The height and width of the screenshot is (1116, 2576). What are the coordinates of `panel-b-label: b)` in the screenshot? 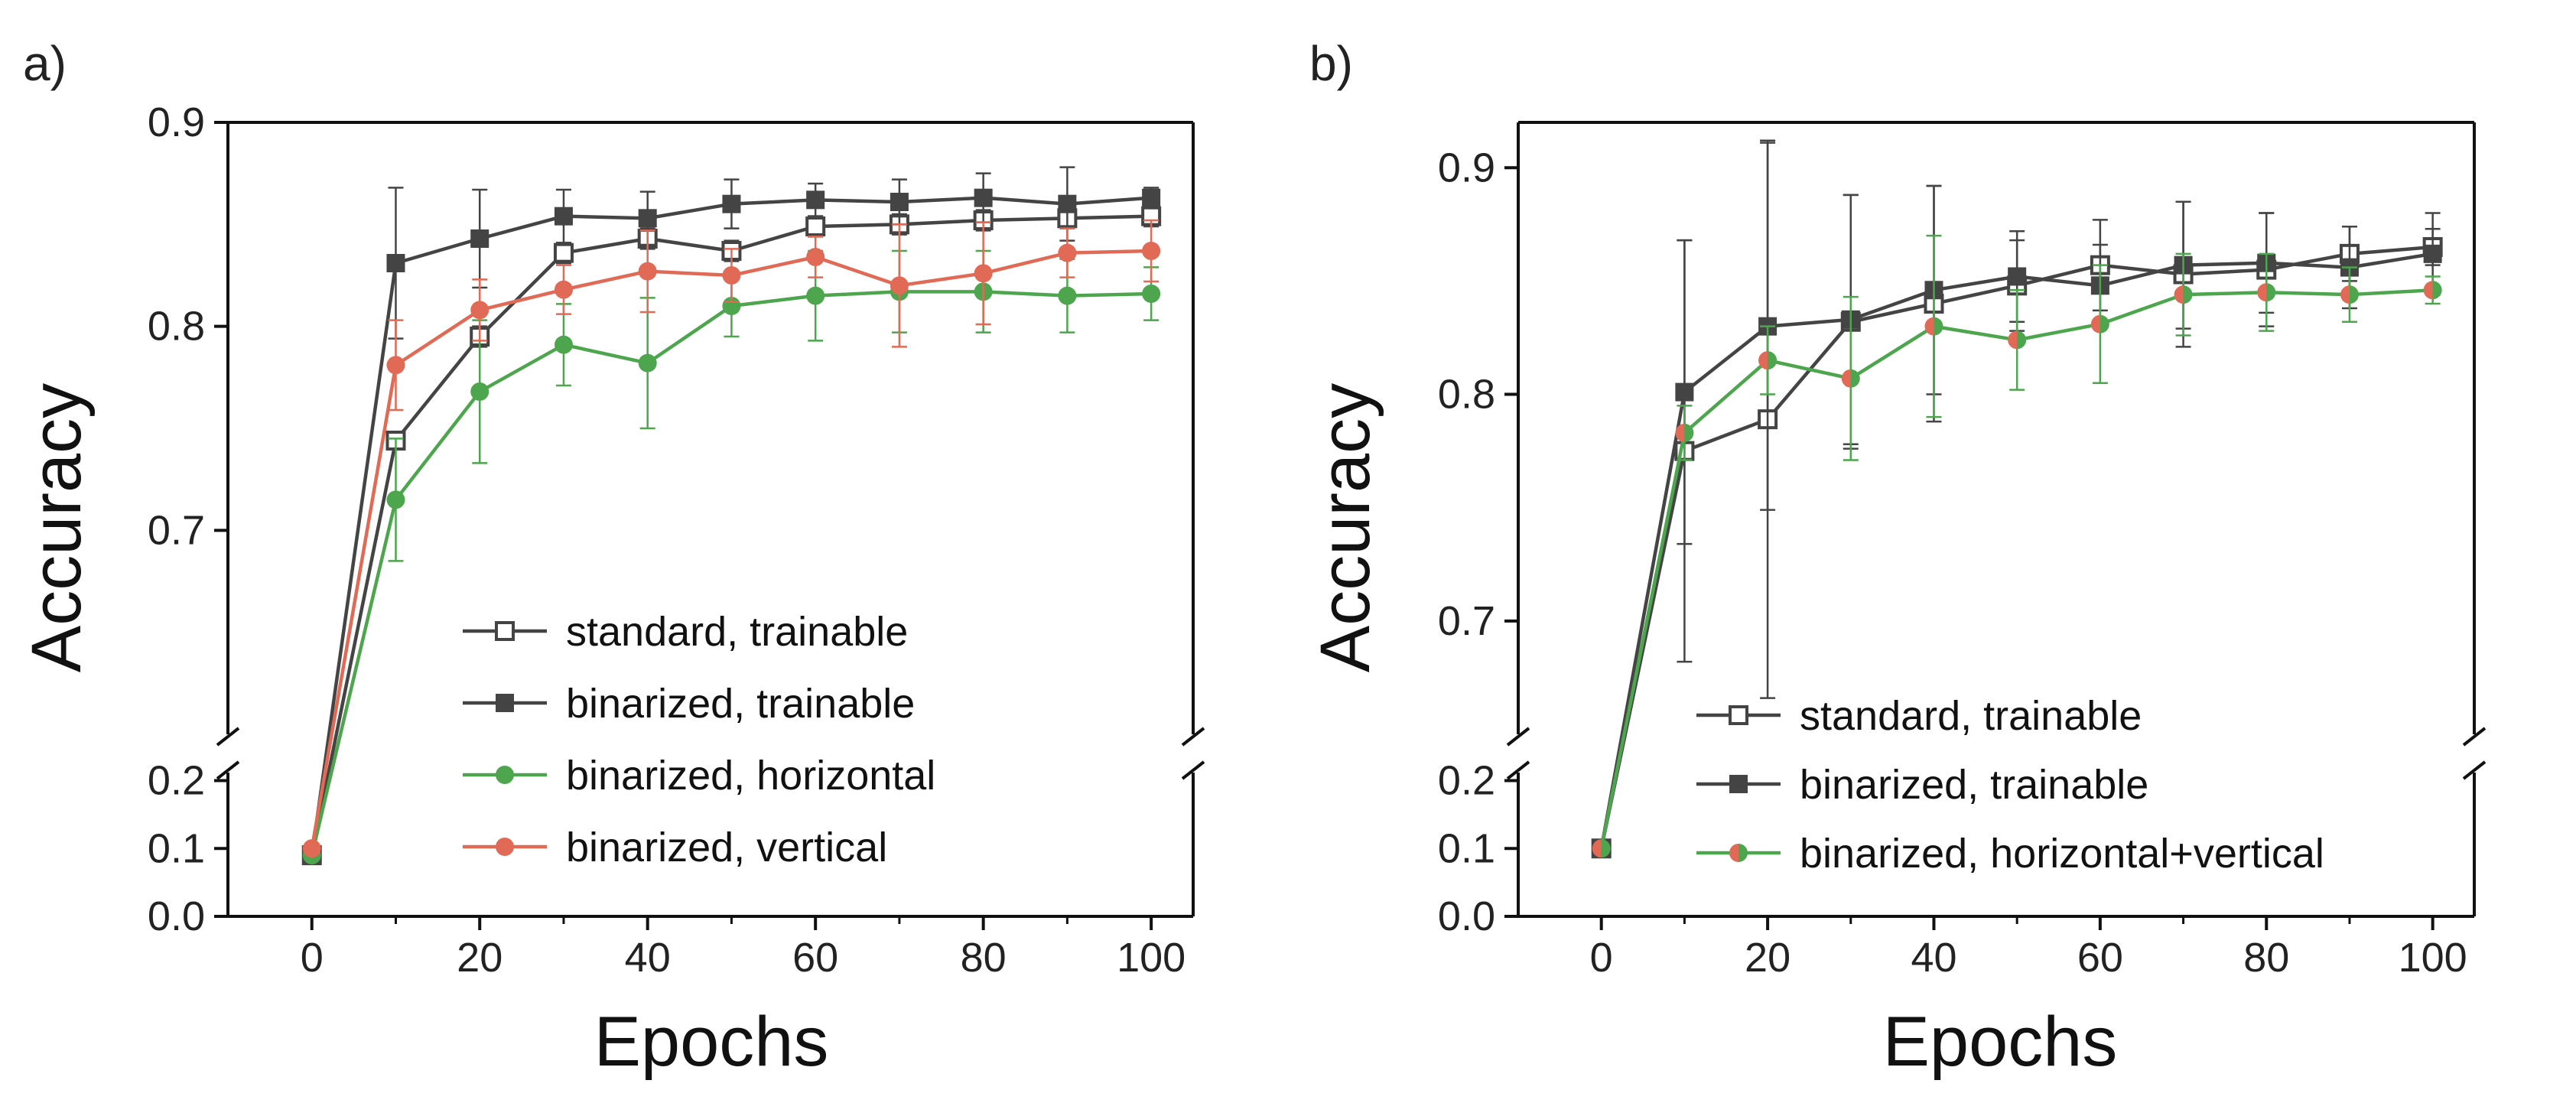 It's located at (1331, 64).